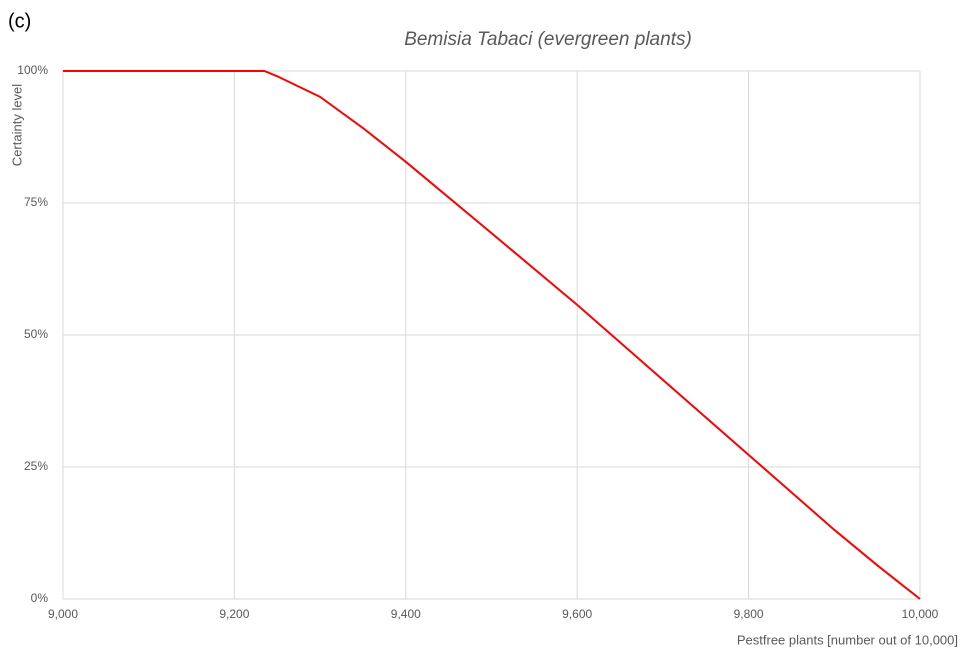 This screenshot has height=652, width=960. What do you see at coordinates (32, 70) in the screenshot?
I see `y-tick-label: 100%` at bounding box center [32, 70].